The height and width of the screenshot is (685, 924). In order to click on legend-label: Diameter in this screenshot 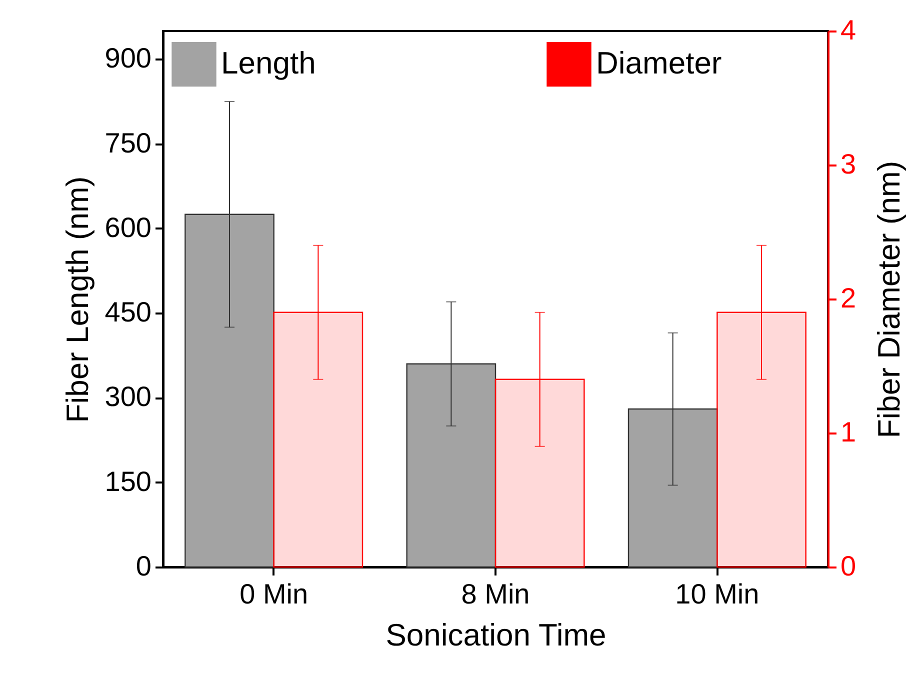, I will do `click(659, 62)`.